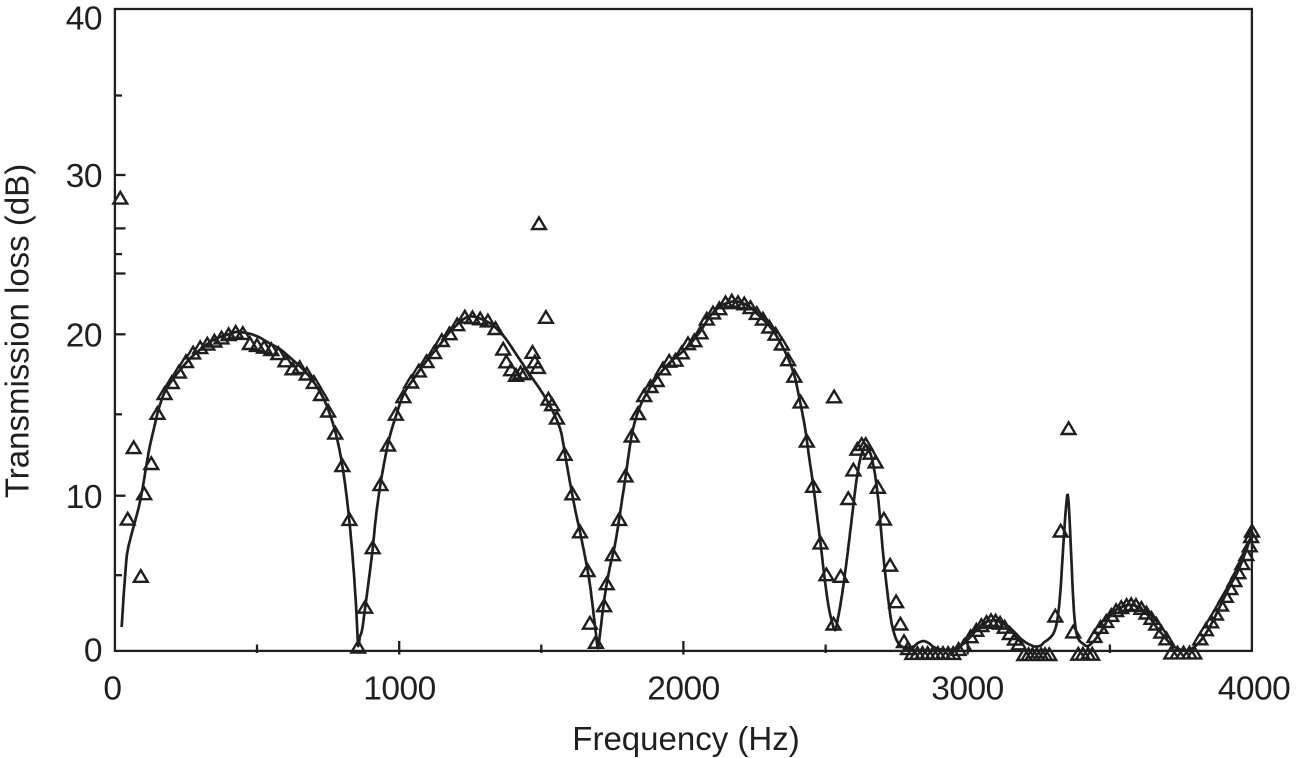  What do you see at coordinates (84, 19) in the screenshot?
I see `svg-text: 40` at bounding box center [84, 19].